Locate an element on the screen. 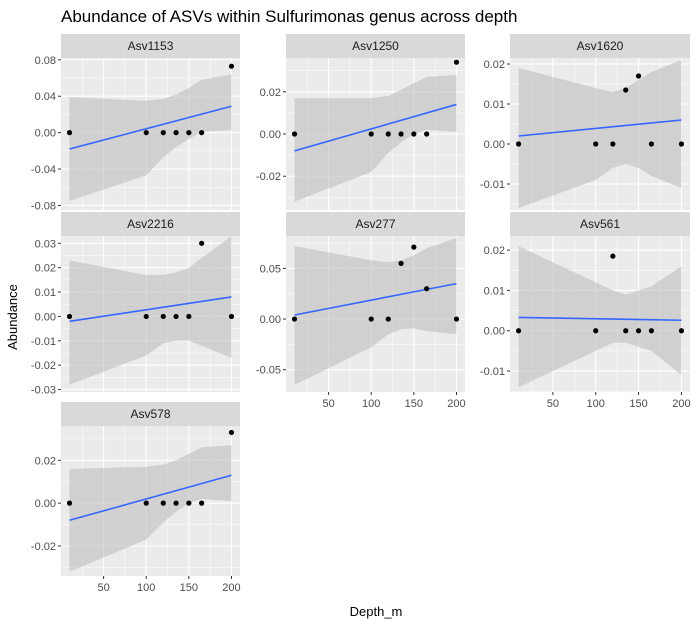 Image resolution: width=700 pixels, height=632 pixels. facet-panel: Asv578 -0.02 0.00 0.02 50 100 150 200 is located at coordinates (136, 498).